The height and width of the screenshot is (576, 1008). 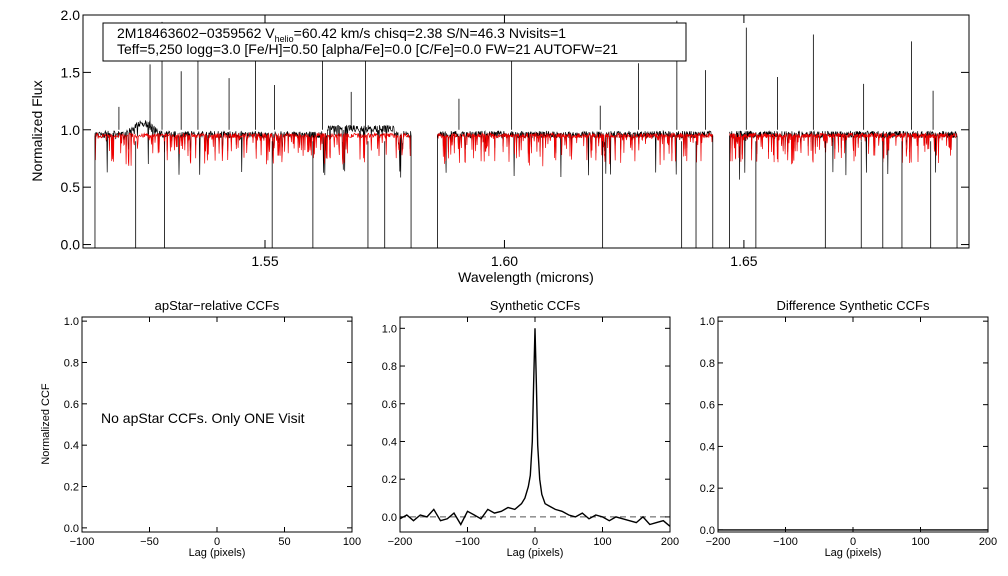 What do you see at coordinates (535, 553) in the screenshot?
I see `synthetic-x-axis-title: Lag (pixels)` at bounding box center [535, 553].